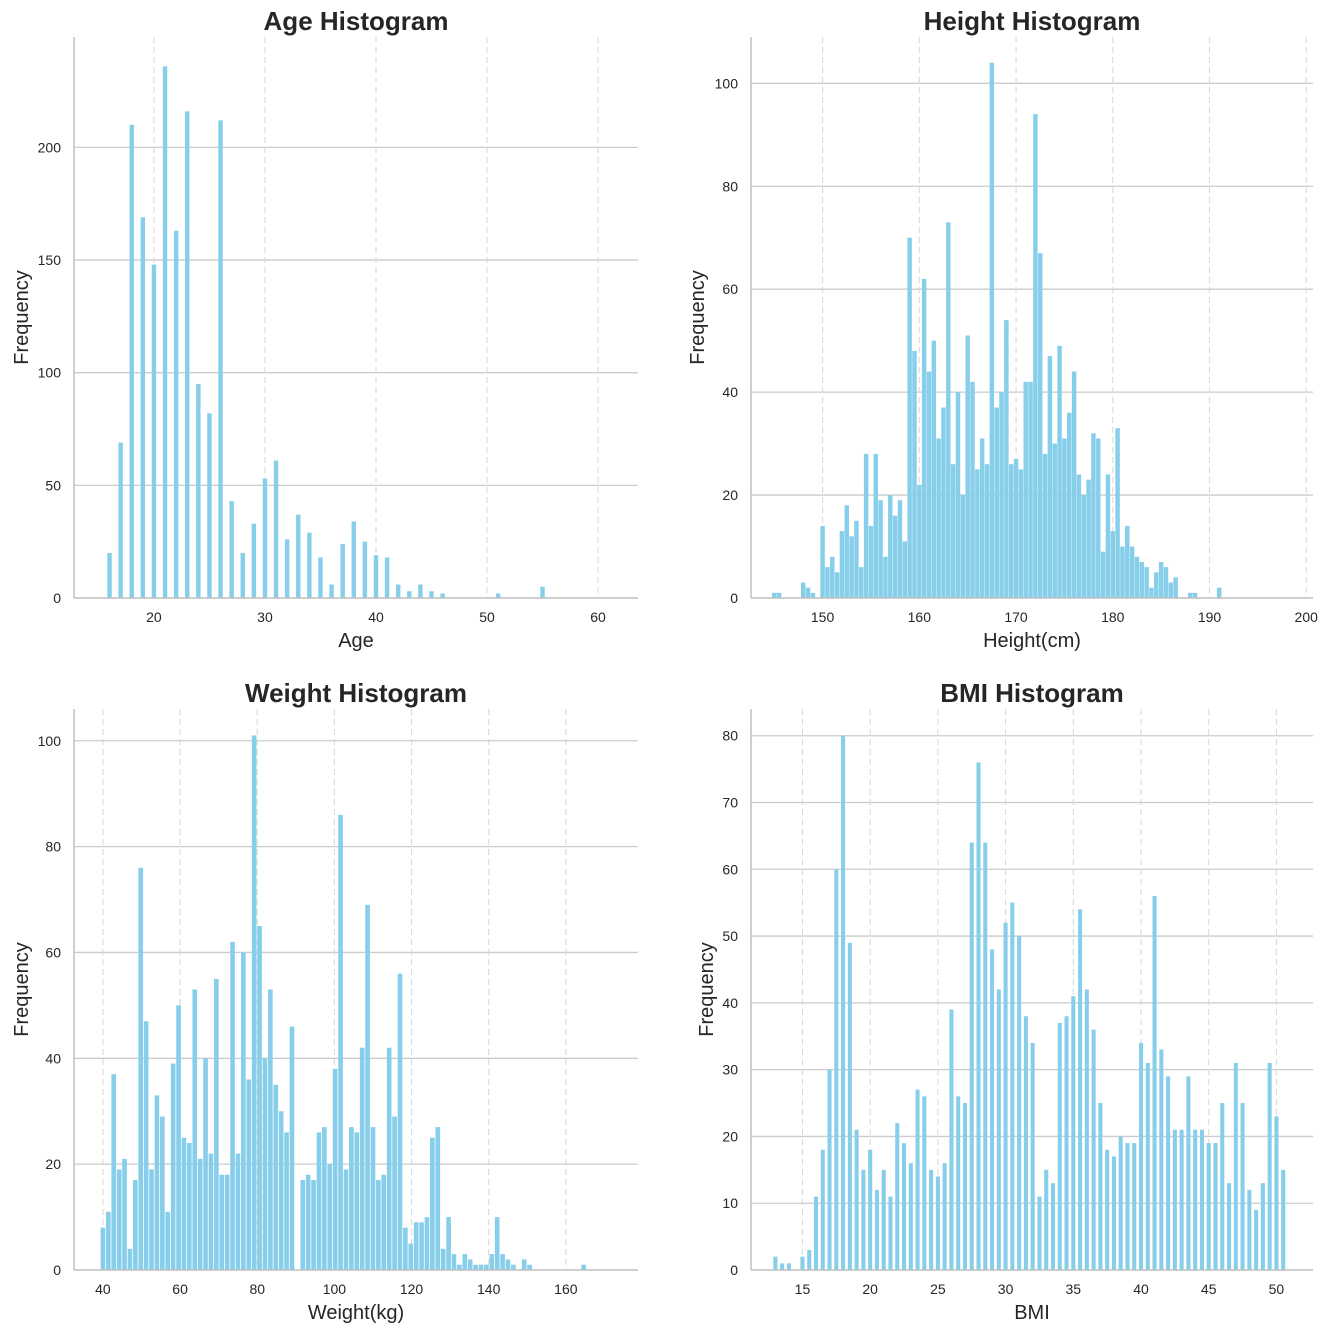 The width and height of the screenshot is (1330, 1333). I want to click on x-tick-label: 150, so click(823, 617).